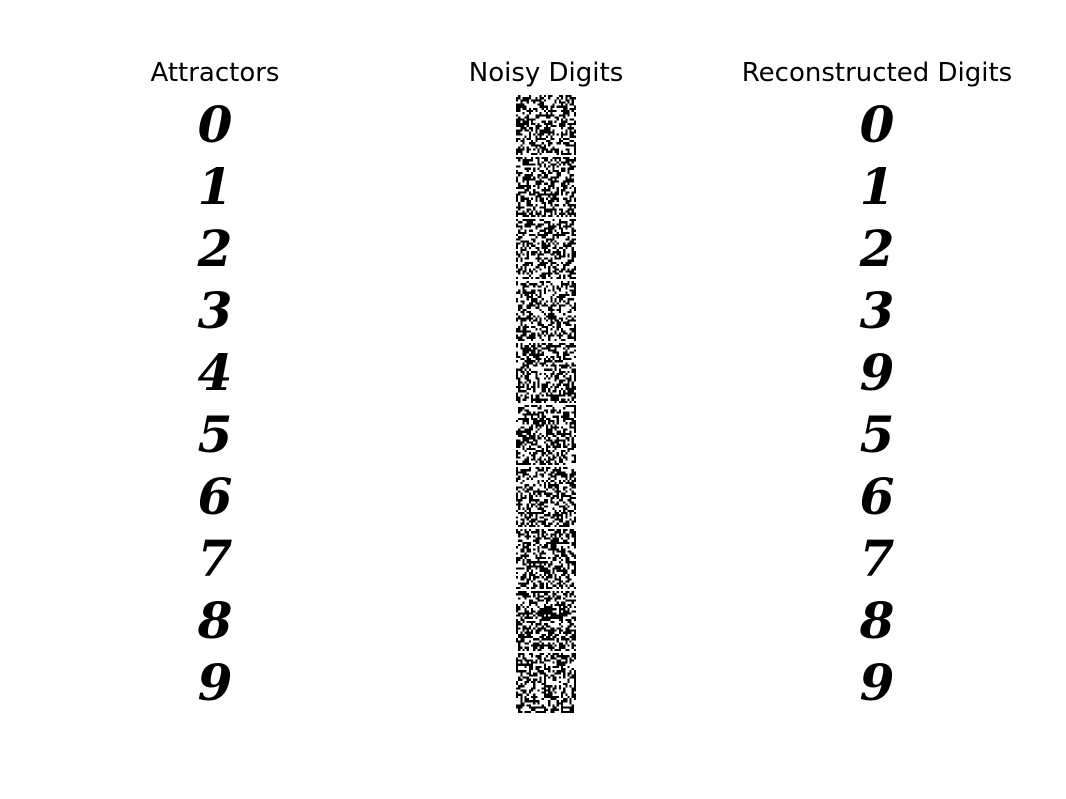 The width and height of the screenshot is (1066, 799). I want to click on attractor-digit-image: 5, so click(215, 435).